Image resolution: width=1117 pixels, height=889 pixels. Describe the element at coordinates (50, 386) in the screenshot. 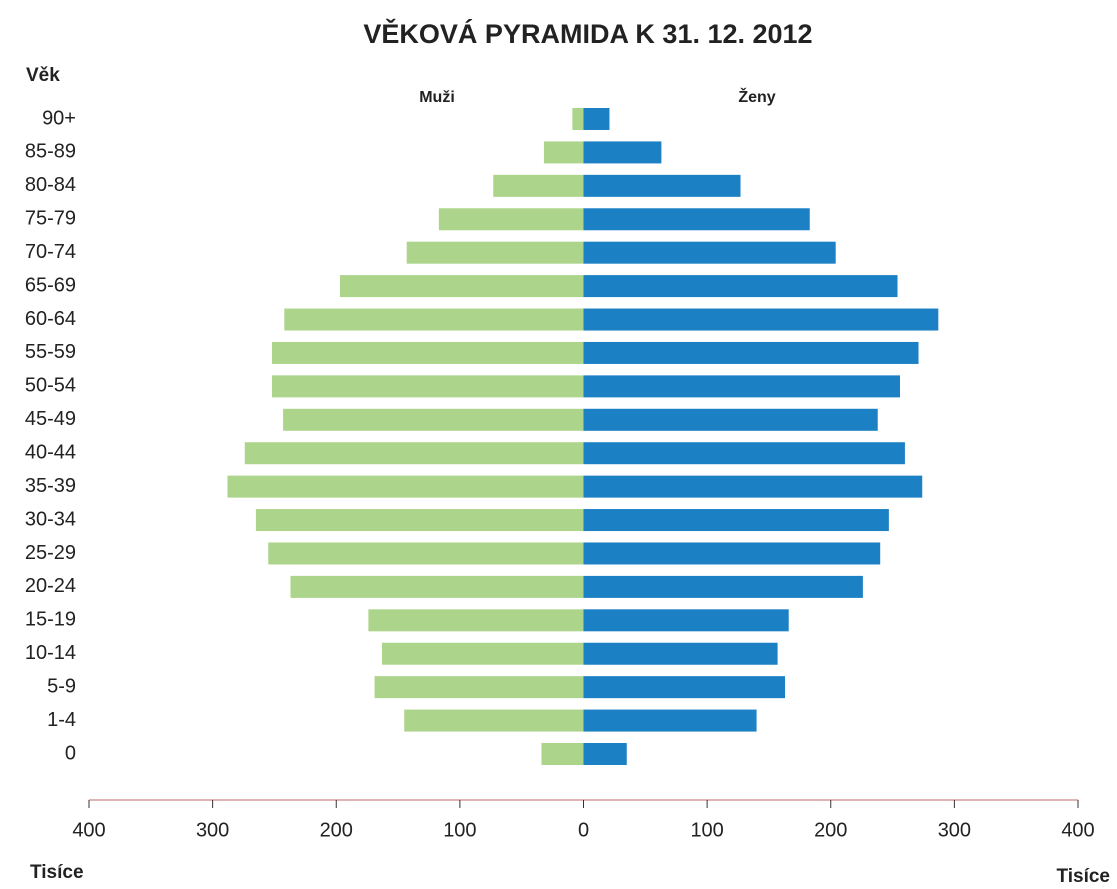

I see `y-tick-label: 50-54` at that location.